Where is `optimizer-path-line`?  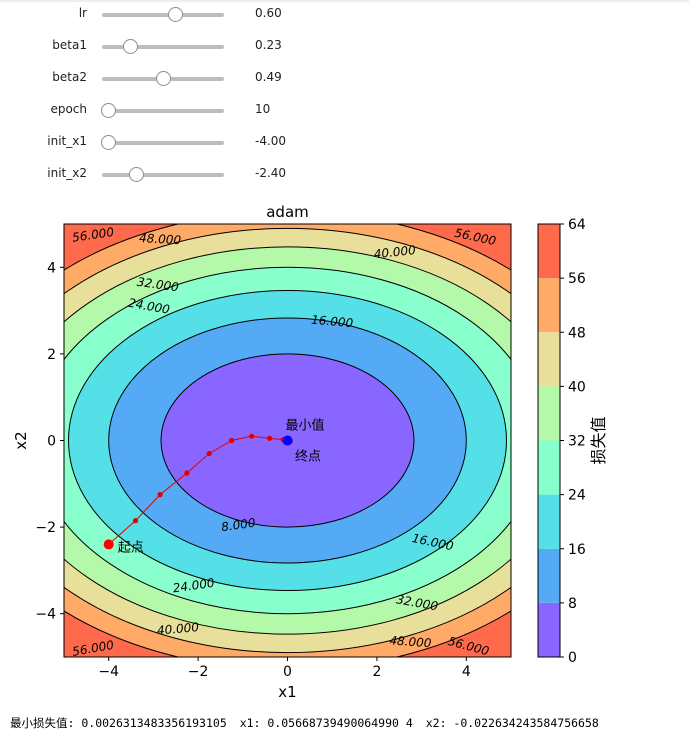 optimizer-path-line is located at coordinates (199, 490).